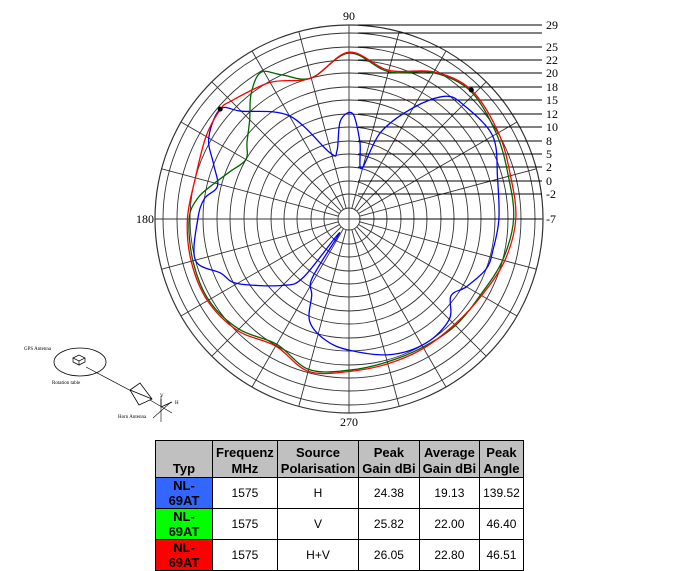 The image size is (700, 571). I want to click on radial-tick-label: 22, so click(552, 60).